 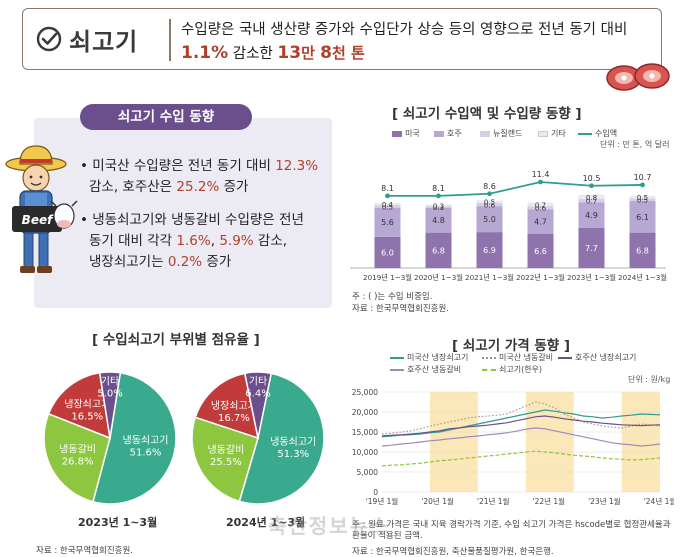 I want to click on legend-us-chilled: 미국산 냉장쇠고기, so click(x=429, y=357).